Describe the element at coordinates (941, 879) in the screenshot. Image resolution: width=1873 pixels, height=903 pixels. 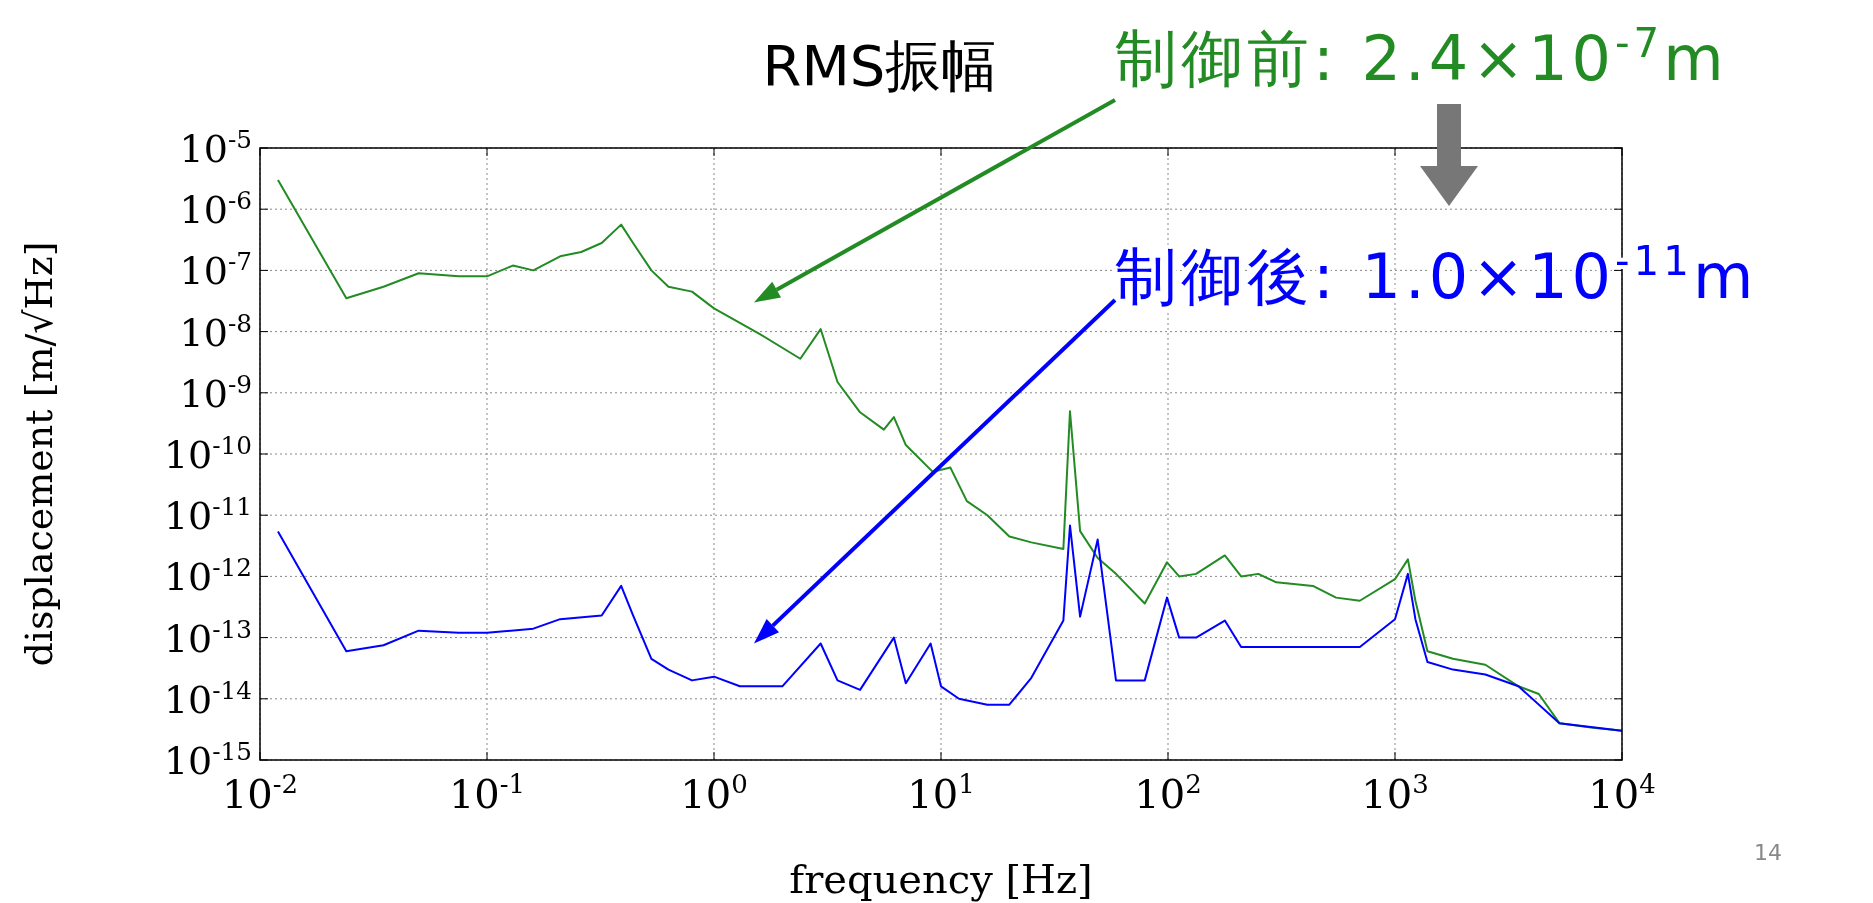
I see `x-axis-title: frequency [Hz]` at that location.